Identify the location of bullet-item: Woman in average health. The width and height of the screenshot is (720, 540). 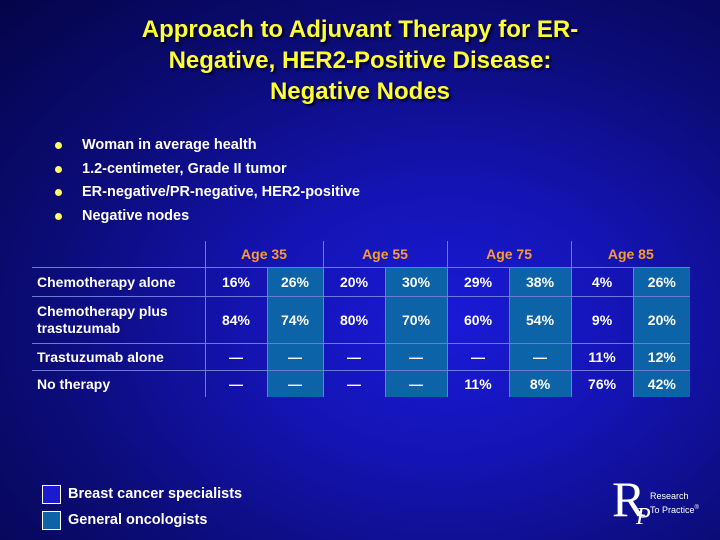
(206, 146).